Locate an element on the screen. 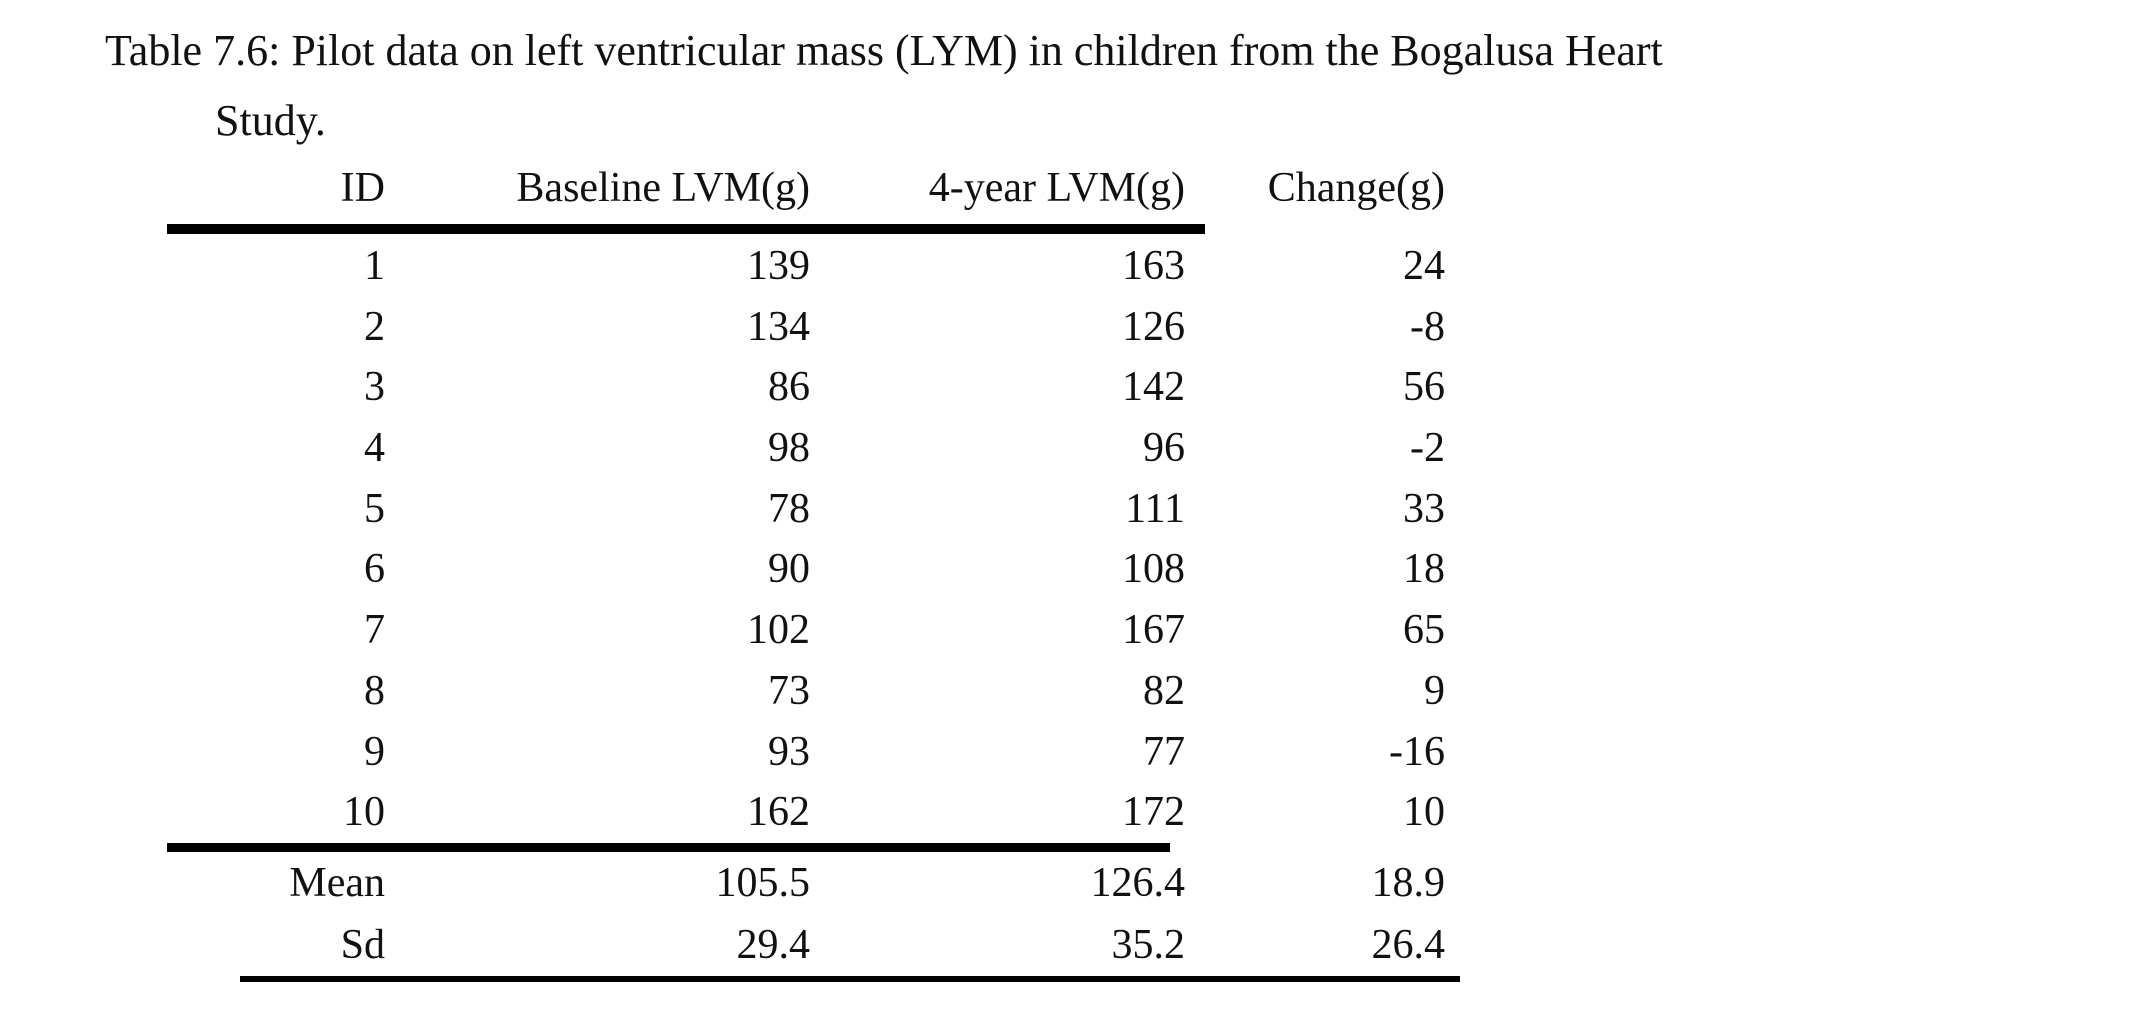 This screenshot has width=2136, height=1034. cell-baseline: 105.5 is located at coordinates (763, 882).